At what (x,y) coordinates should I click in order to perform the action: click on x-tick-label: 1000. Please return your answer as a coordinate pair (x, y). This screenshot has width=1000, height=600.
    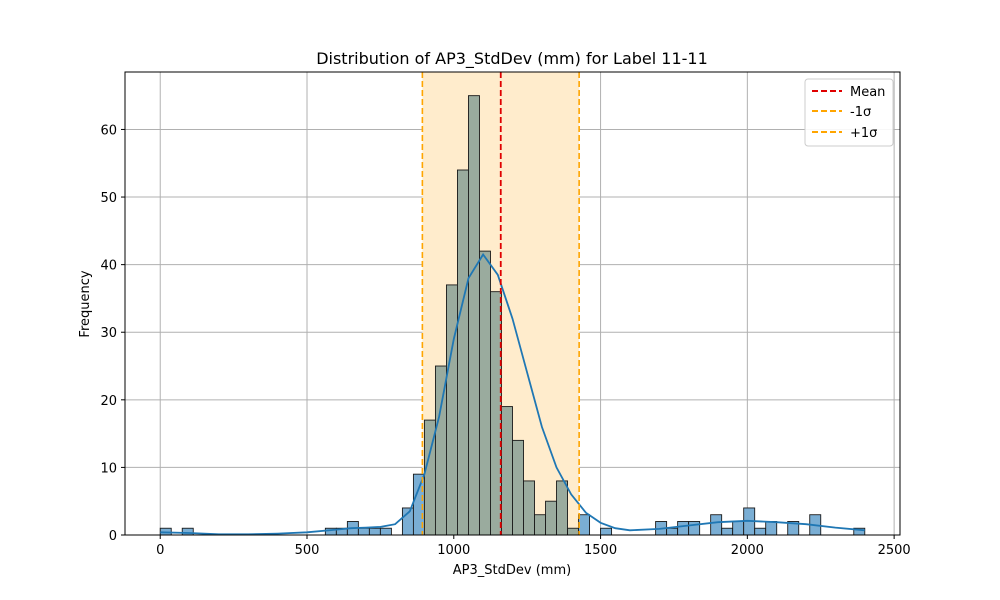
    Looking at the image, I should click on (453, 550).